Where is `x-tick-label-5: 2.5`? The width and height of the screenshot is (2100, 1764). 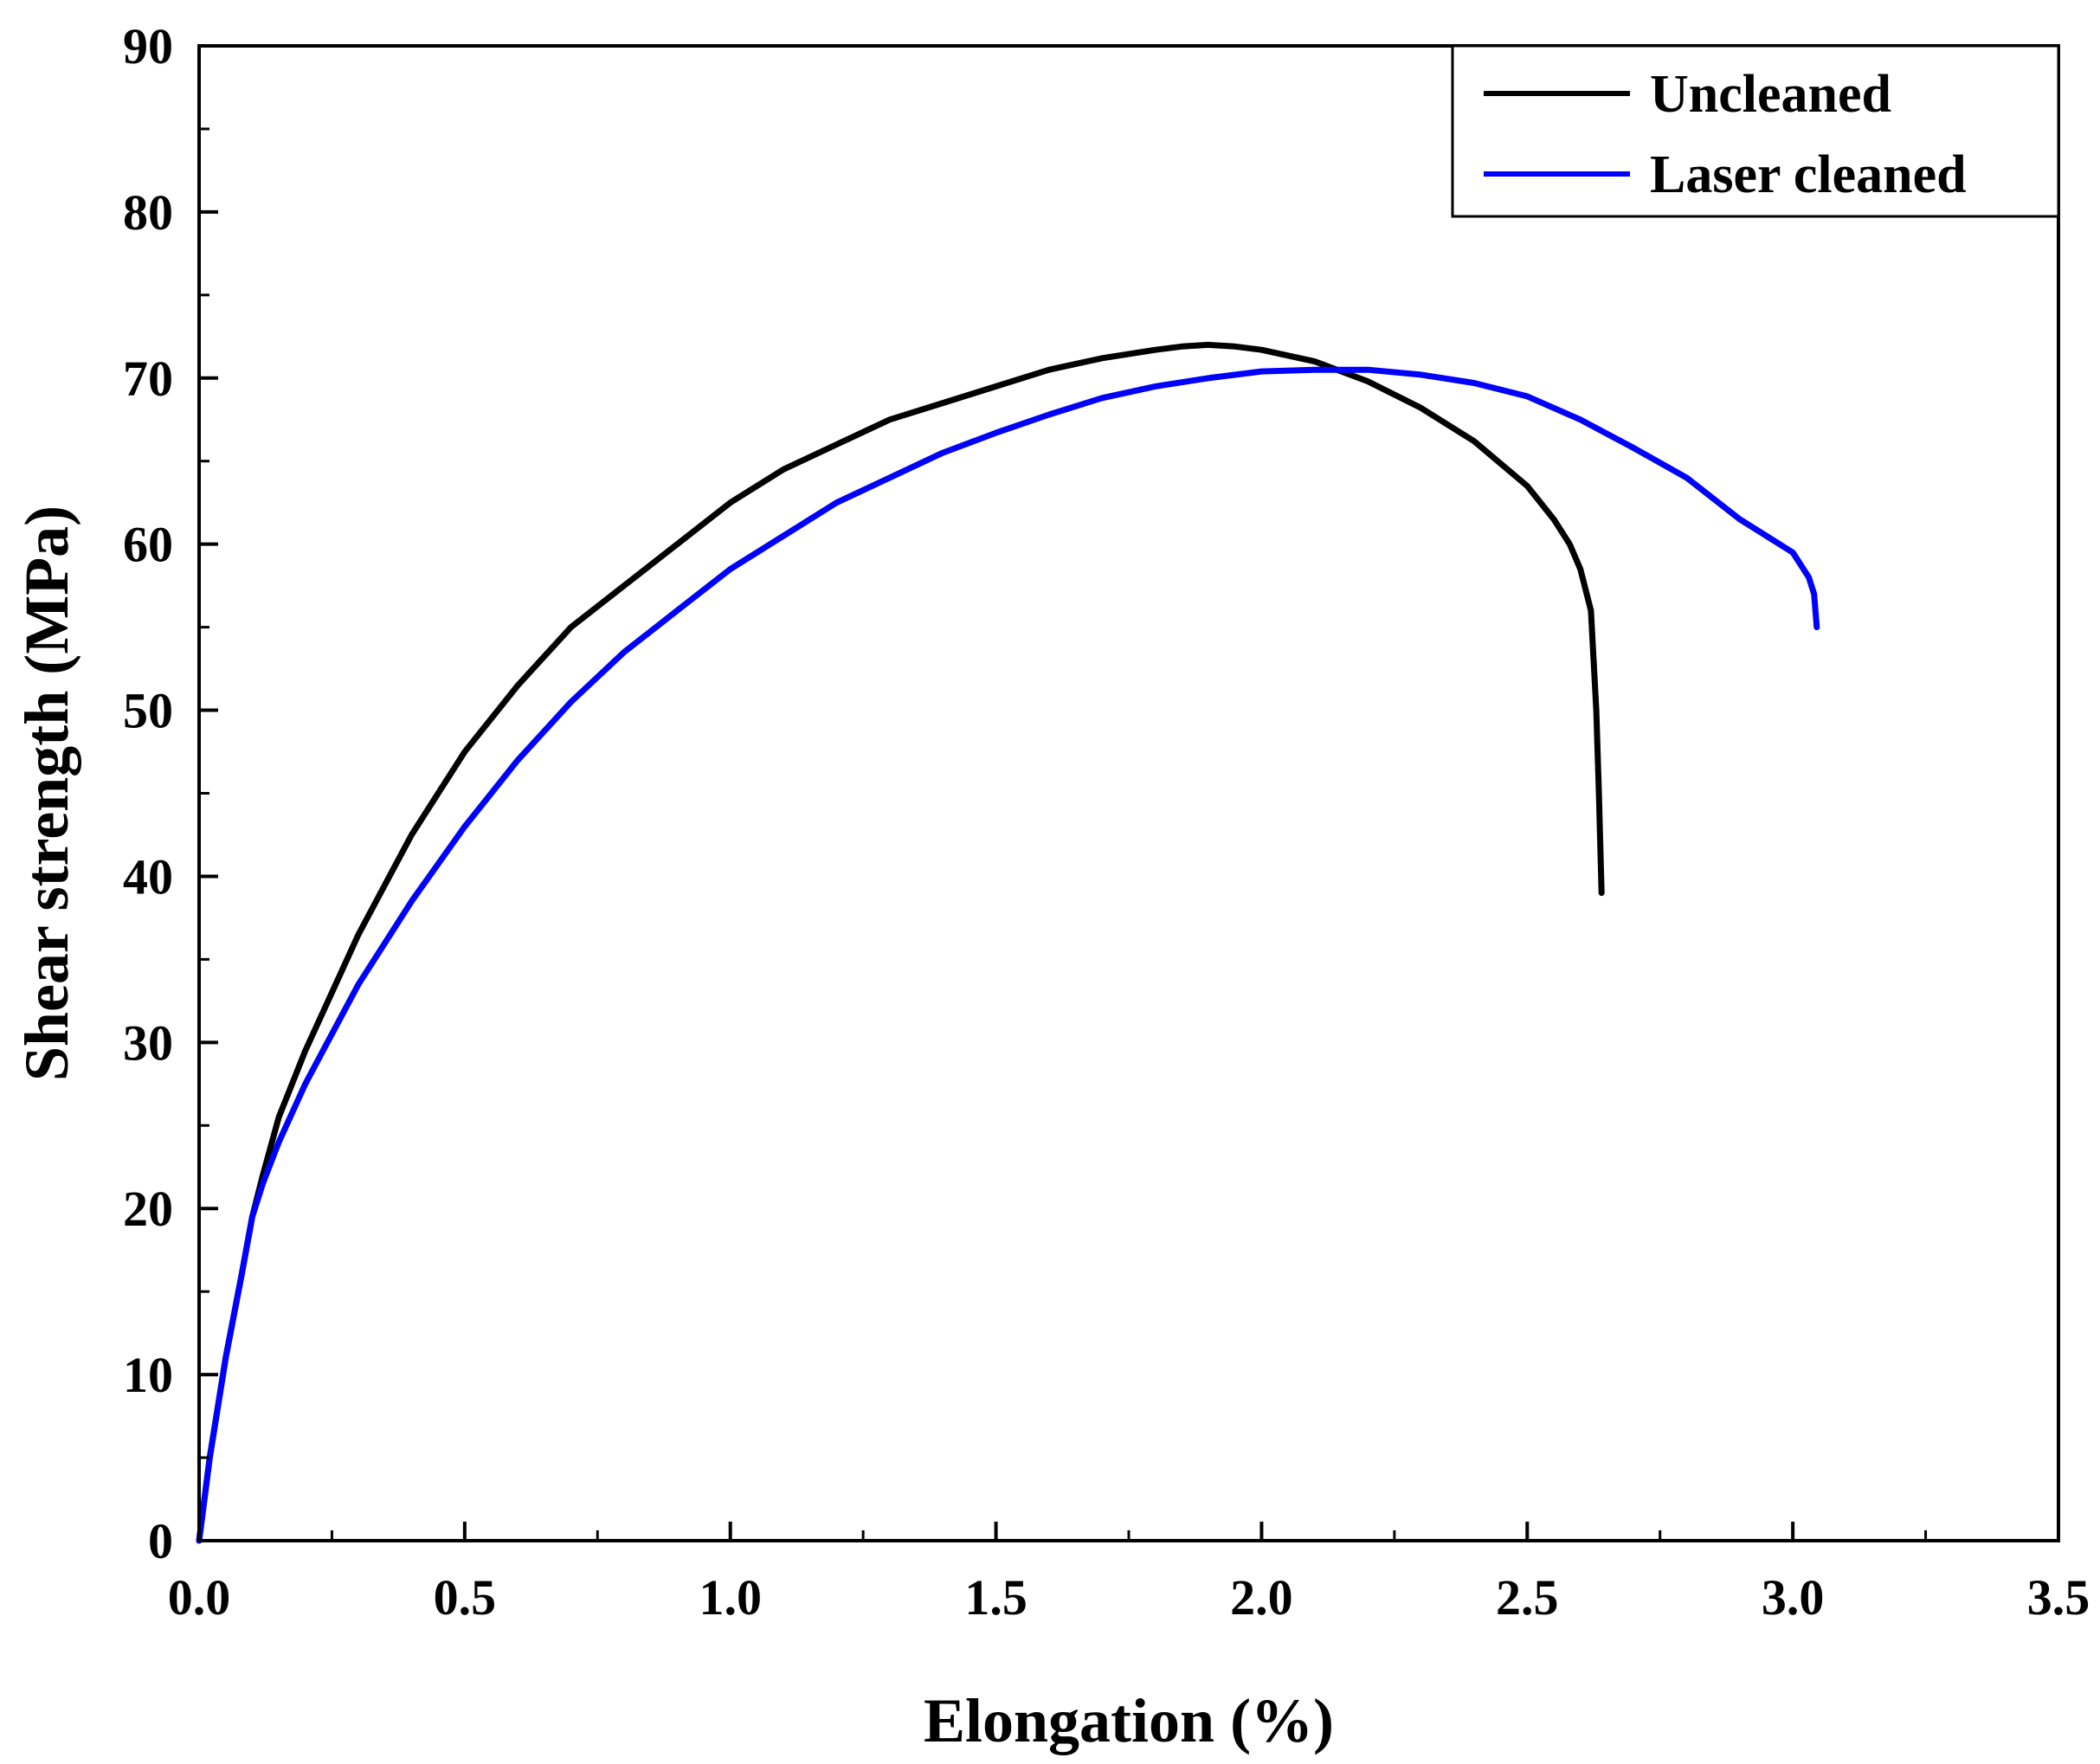
x-tick-label-5: 2.5 is located at coordinates (1527, 1597).